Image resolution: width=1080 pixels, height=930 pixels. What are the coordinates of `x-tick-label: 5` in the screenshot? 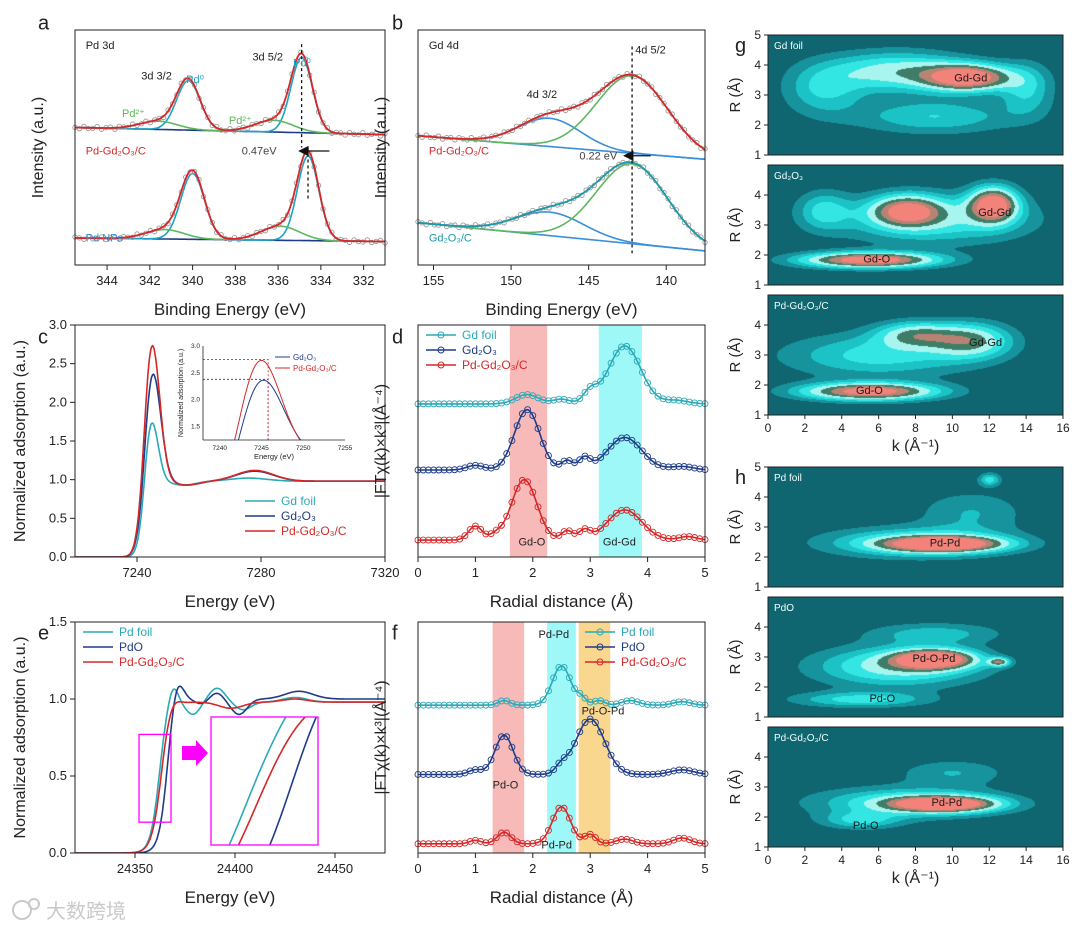 It's located at (704, 868).